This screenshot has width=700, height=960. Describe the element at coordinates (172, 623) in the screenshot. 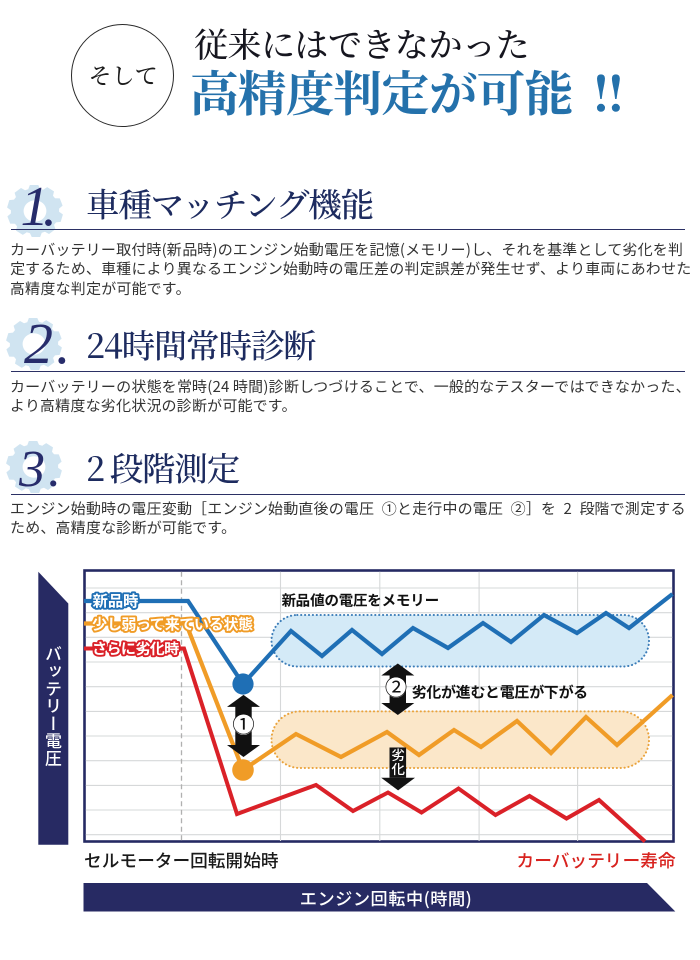

I see `svg-text: 少し弱って来ている状態` at that location.